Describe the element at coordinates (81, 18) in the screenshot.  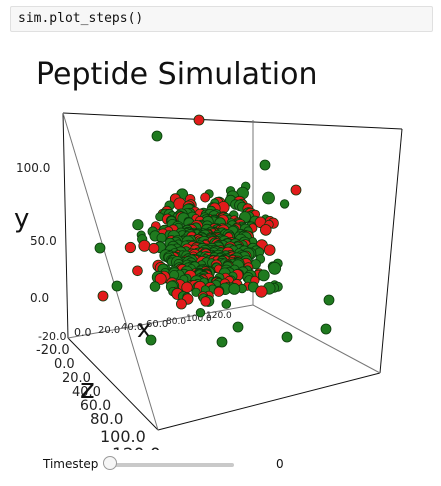
I see `code-cell-text: sim.plot_steps()` at that location.